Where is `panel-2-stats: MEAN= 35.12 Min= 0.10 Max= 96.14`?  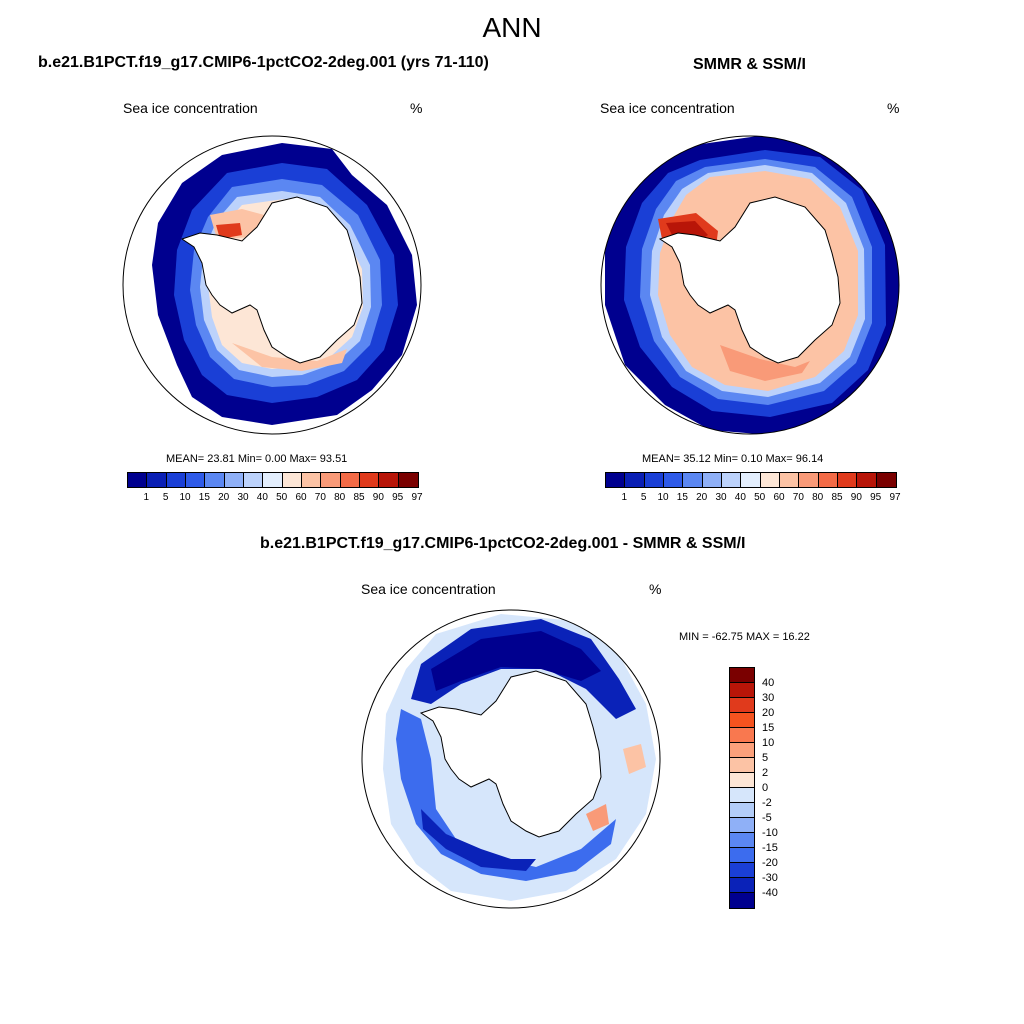
panel-2-stats: MEAN= 35.12 Min= 0.10 Max= 96.14 is located at coordinates (733, 459).